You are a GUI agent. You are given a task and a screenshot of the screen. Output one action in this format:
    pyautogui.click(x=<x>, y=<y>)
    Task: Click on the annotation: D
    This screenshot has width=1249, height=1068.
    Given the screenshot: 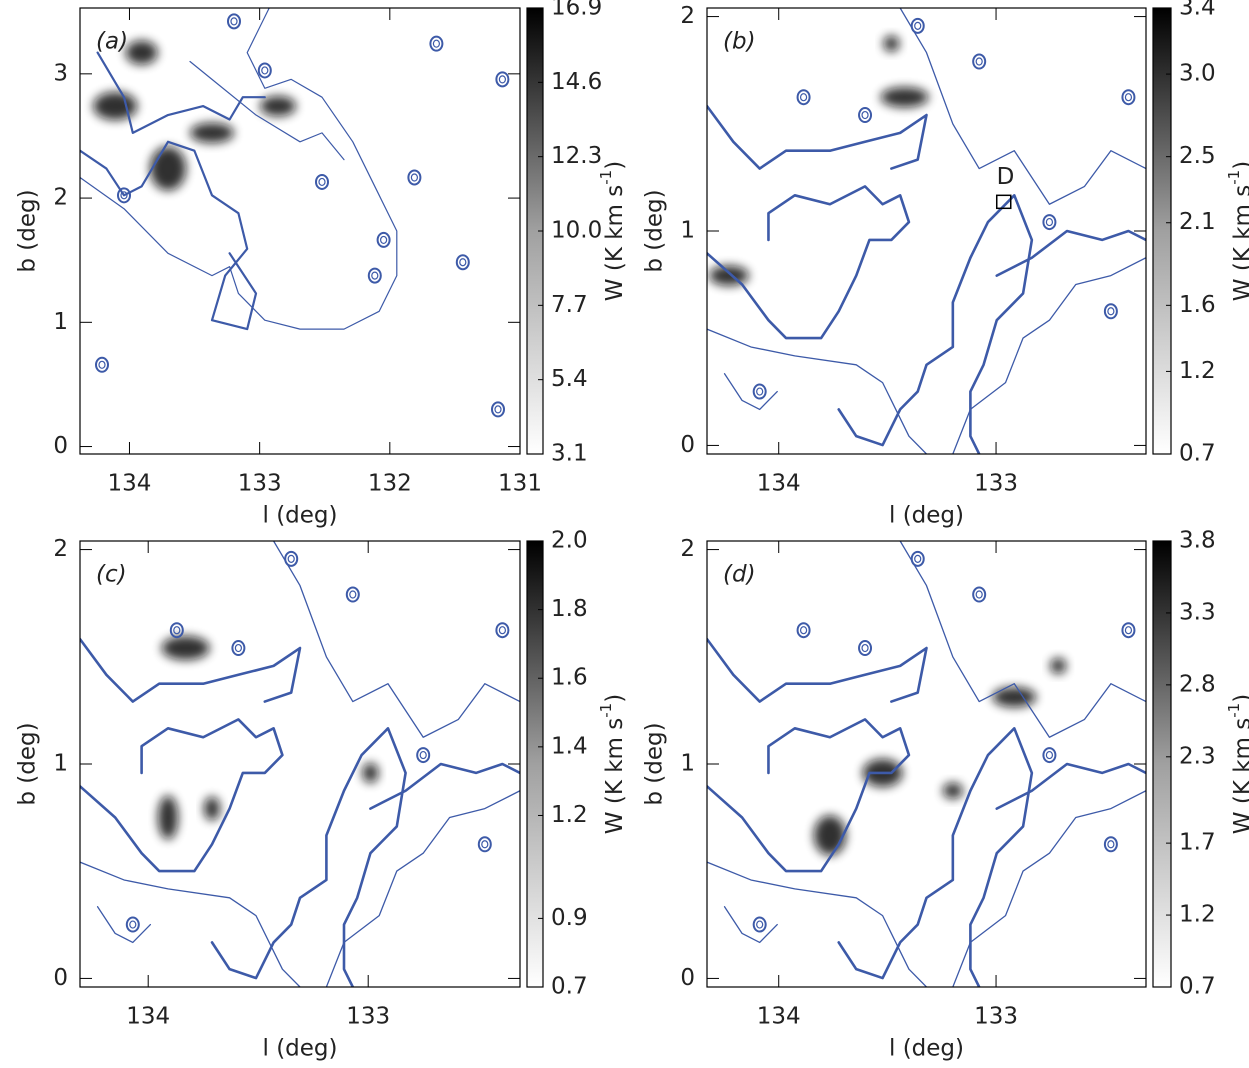 What is the action you would take?
    pyautogui.click(x=1006, y=177)
    